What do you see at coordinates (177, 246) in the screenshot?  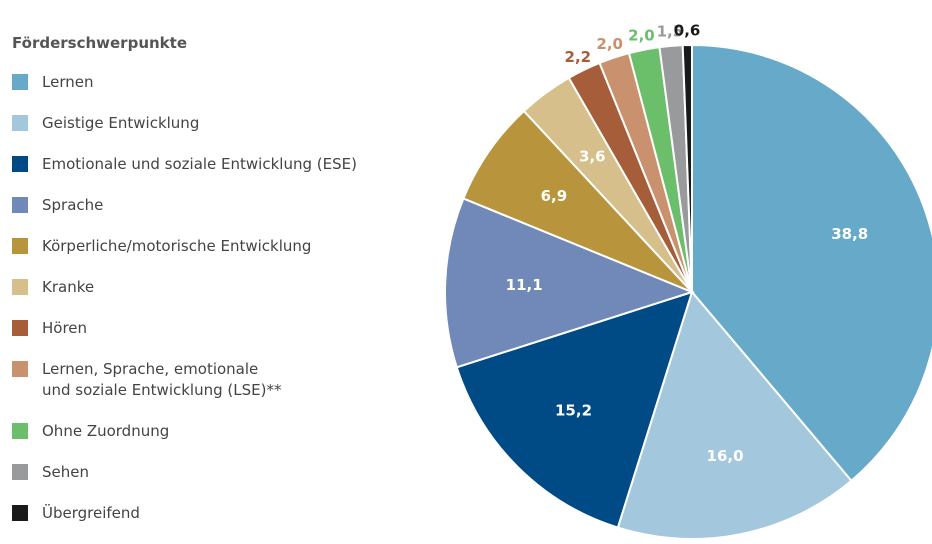 I see `legend-label: Körperliche/motorische Entwicklung` at bounding box center [177, 246].